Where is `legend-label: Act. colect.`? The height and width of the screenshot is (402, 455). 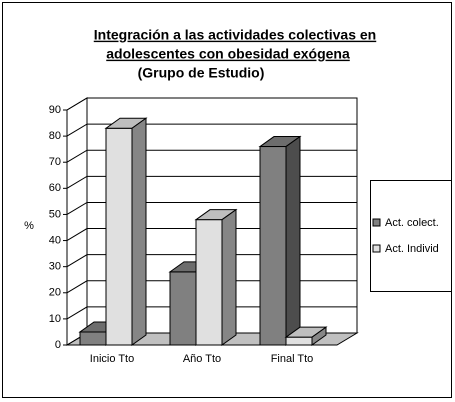 legend-label: Act. colect. is located at coordinates (412, 223).